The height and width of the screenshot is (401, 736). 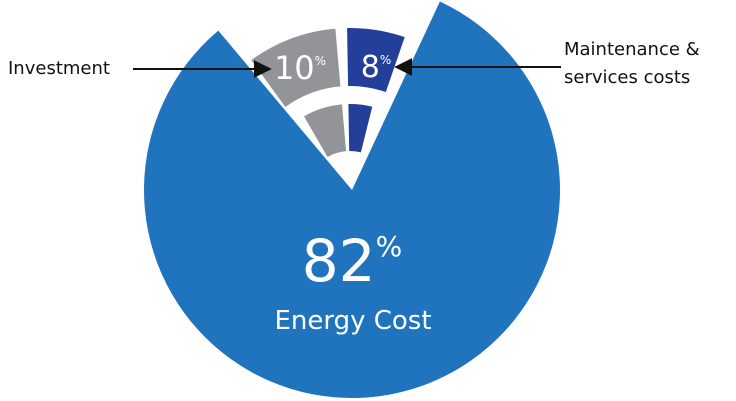 I want to click on energy-cost-label: Energy Cost, so click(x=352, y=321).